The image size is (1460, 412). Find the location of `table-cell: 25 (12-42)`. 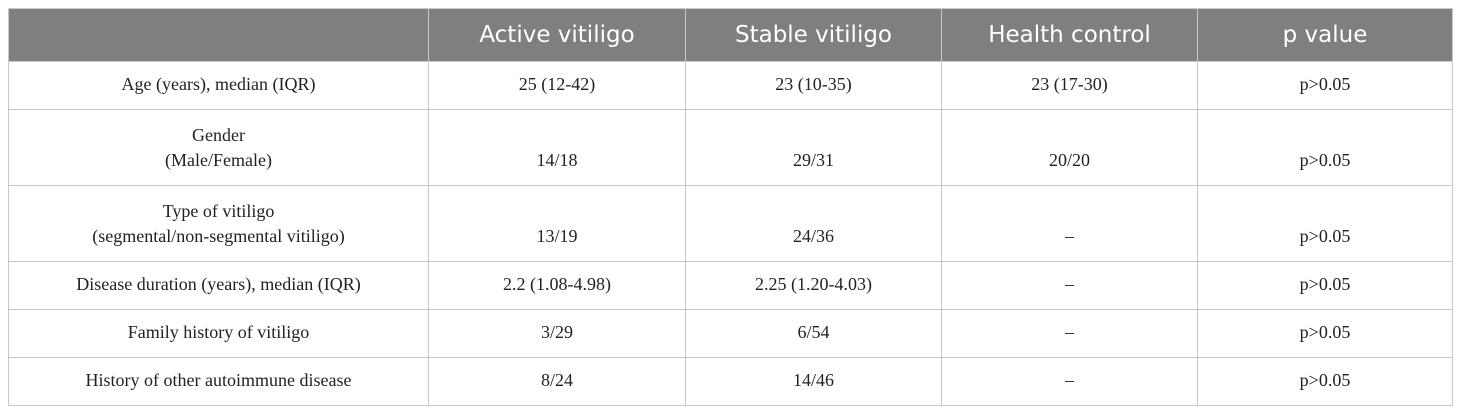

table-cell: 25 (12-42) is located at coordinates (557, 85).